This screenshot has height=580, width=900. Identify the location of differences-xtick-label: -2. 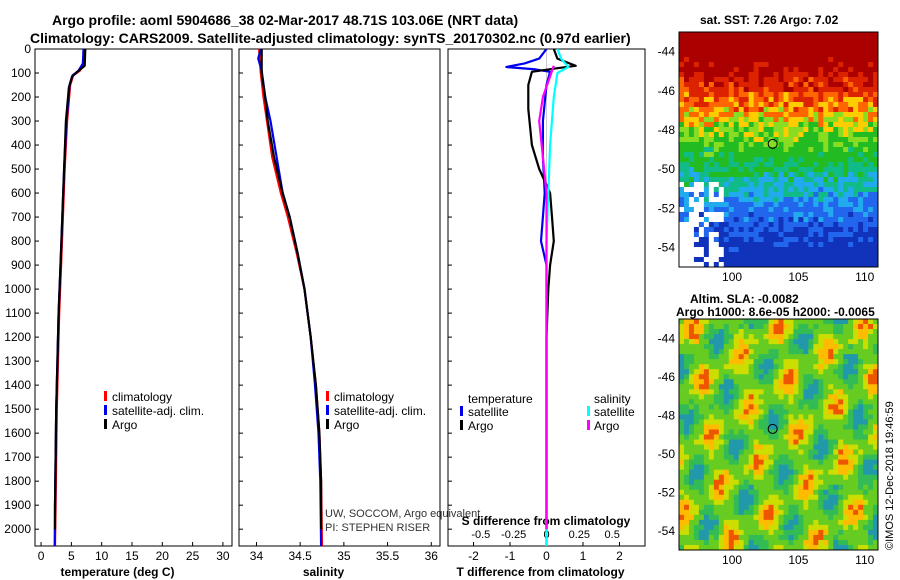
(473, 556).